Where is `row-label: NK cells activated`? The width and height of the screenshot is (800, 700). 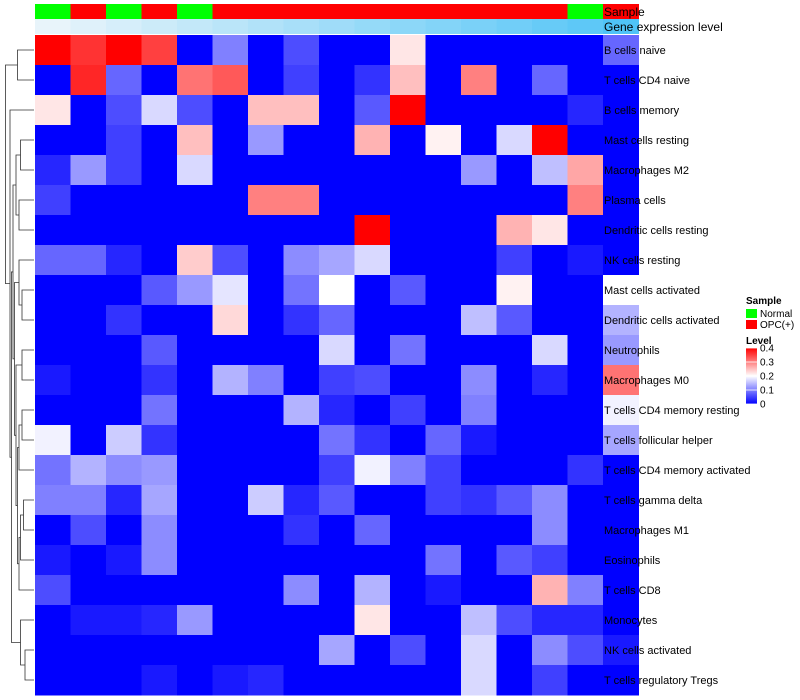
row-label: NK cells activated is located at coordinates (647, 651).